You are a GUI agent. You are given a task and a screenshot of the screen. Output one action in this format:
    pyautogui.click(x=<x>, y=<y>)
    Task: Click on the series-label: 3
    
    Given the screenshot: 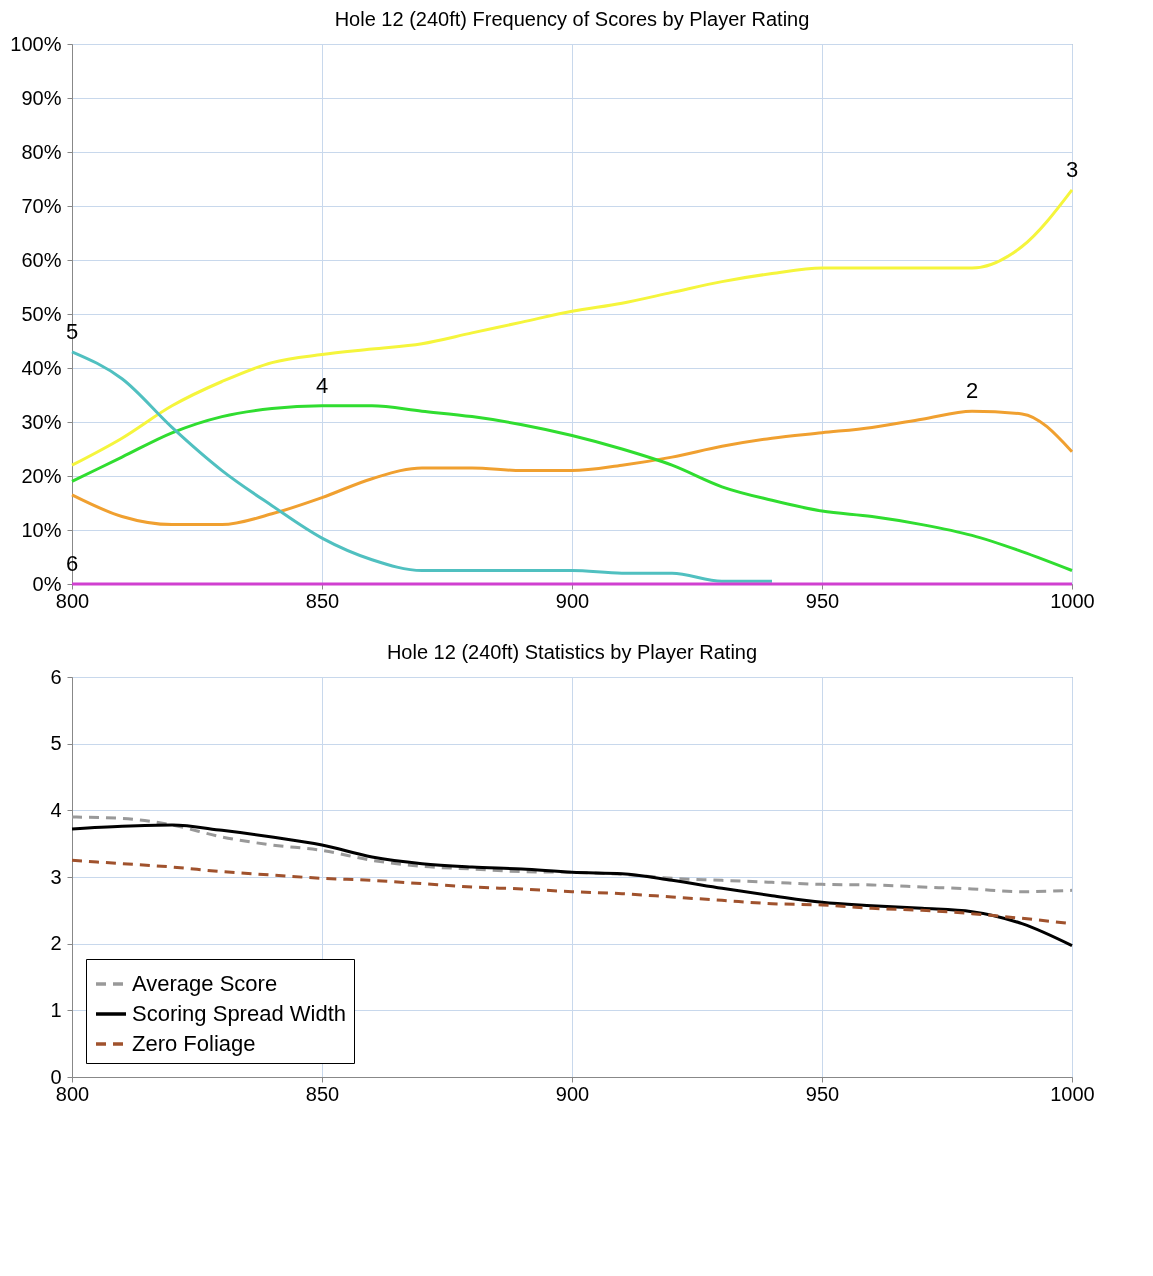 What is the action you would take?
    pyautogui.click(x=1072, y=169)
    